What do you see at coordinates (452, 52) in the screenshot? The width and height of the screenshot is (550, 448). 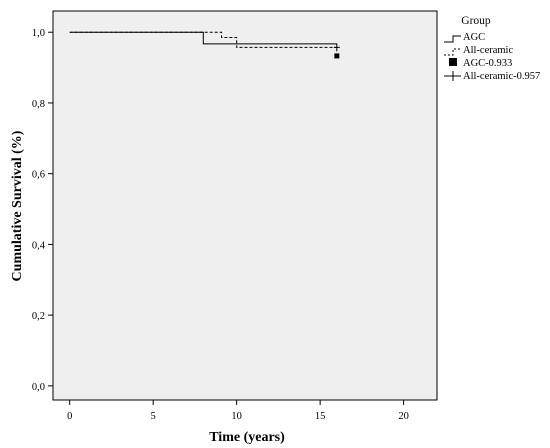 I see `legend-swatch-all-ceramic` at bounding box center [452, 52].